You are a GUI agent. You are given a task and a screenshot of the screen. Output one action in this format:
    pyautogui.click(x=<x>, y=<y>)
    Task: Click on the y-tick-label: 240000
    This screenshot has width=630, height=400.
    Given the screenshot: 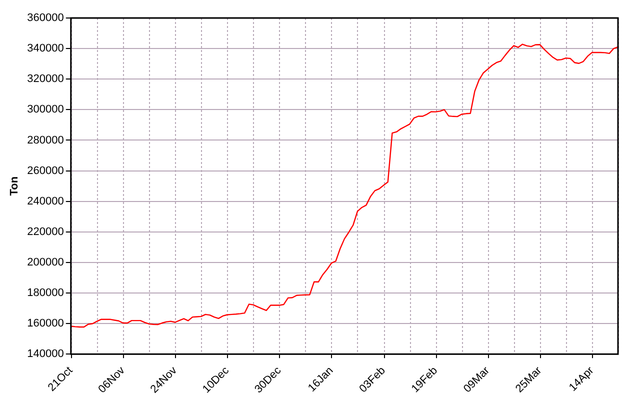 What is the action you would take?
    pyautogui.click(x=45, y=201)
    